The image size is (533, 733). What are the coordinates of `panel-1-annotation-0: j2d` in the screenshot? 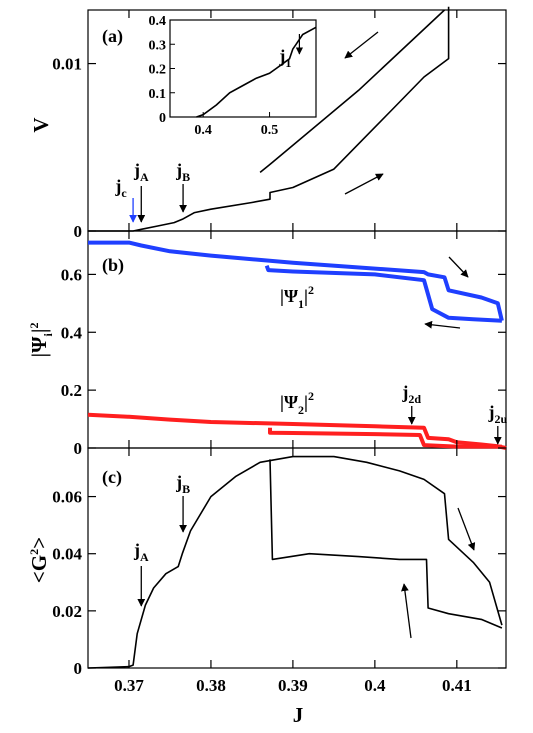 It's located at (411, 394).